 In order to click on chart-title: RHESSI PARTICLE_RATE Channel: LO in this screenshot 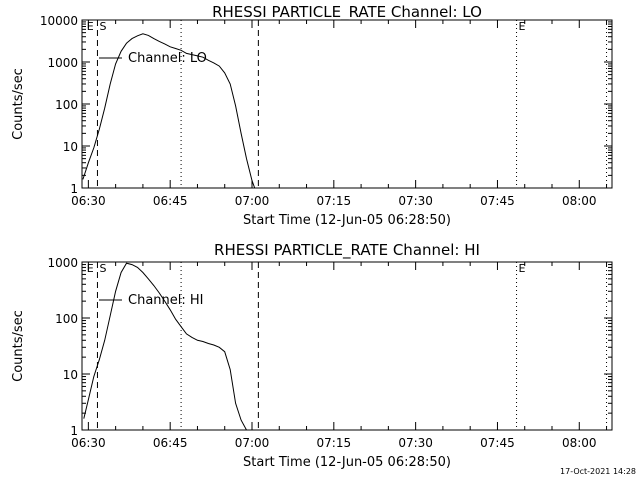, I will do `click(347, 12)`.